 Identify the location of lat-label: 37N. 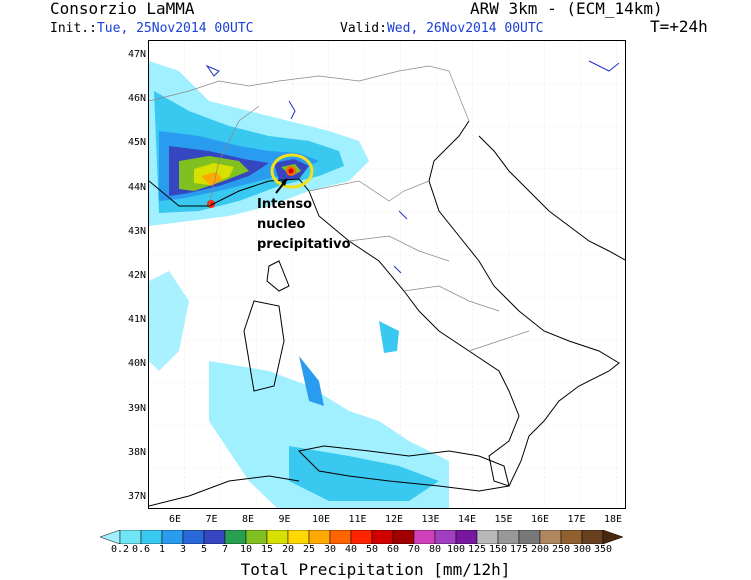
(136, 496).